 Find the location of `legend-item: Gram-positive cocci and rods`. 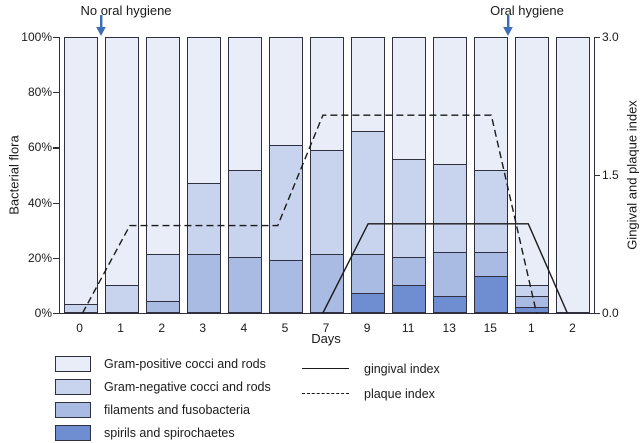

legend-item: Gram-positive cocci and rods is located at coordinates (163, 363).